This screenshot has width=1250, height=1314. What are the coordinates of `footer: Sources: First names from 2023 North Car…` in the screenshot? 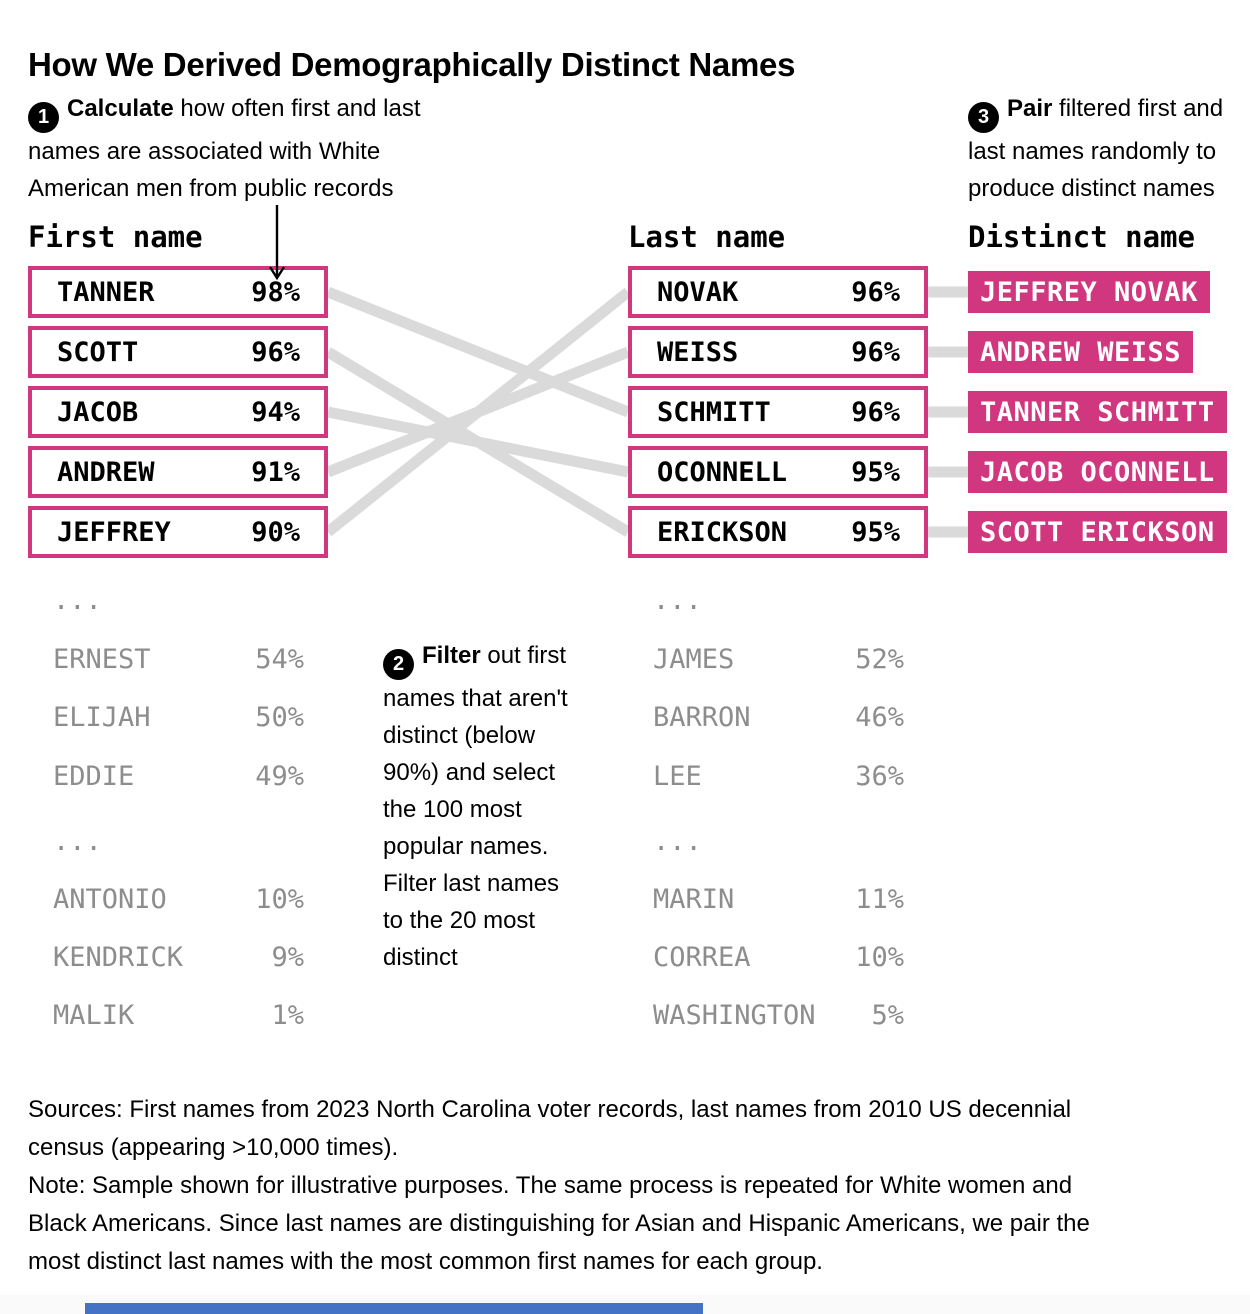 It's located at (637, 1186).